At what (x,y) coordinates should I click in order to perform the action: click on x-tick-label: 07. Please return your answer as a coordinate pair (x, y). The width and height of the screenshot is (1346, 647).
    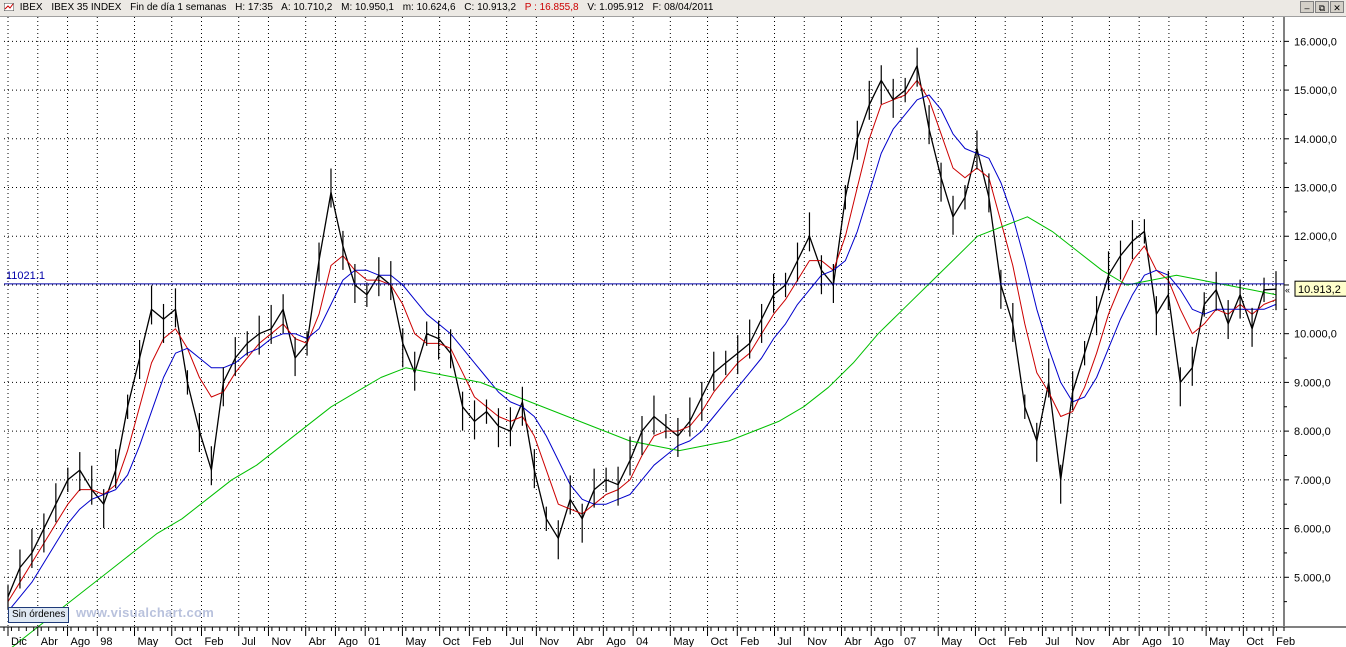
    Looking at the image, I should click on (910, 641).